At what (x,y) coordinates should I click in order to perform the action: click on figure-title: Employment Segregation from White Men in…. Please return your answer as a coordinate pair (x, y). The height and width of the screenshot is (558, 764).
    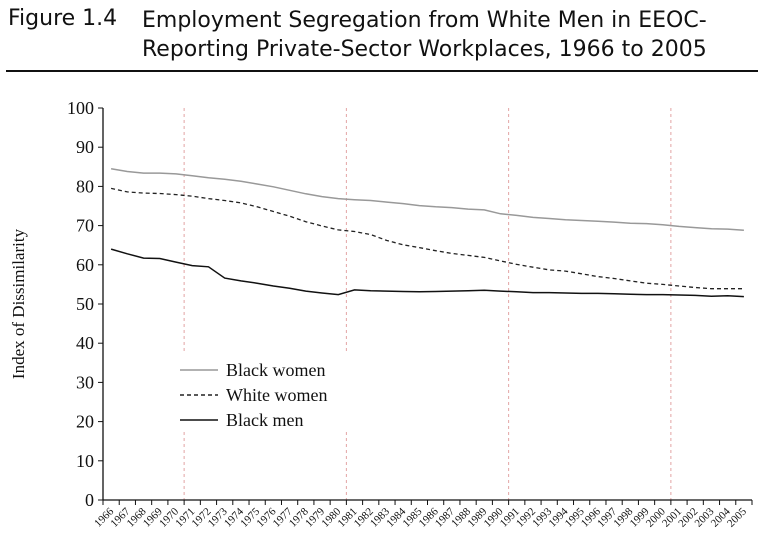
    Looking at the image, I should click on (424, 35).